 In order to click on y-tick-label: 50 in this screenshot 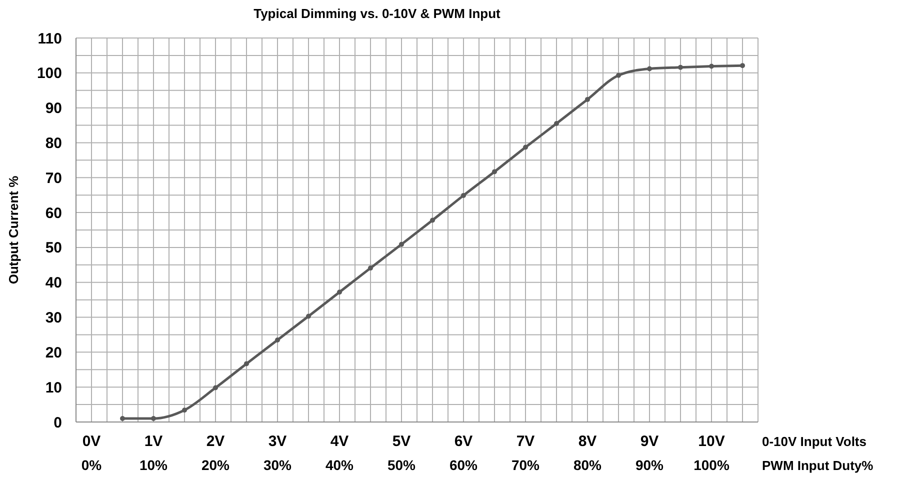, I will do `click(53, 248)`.